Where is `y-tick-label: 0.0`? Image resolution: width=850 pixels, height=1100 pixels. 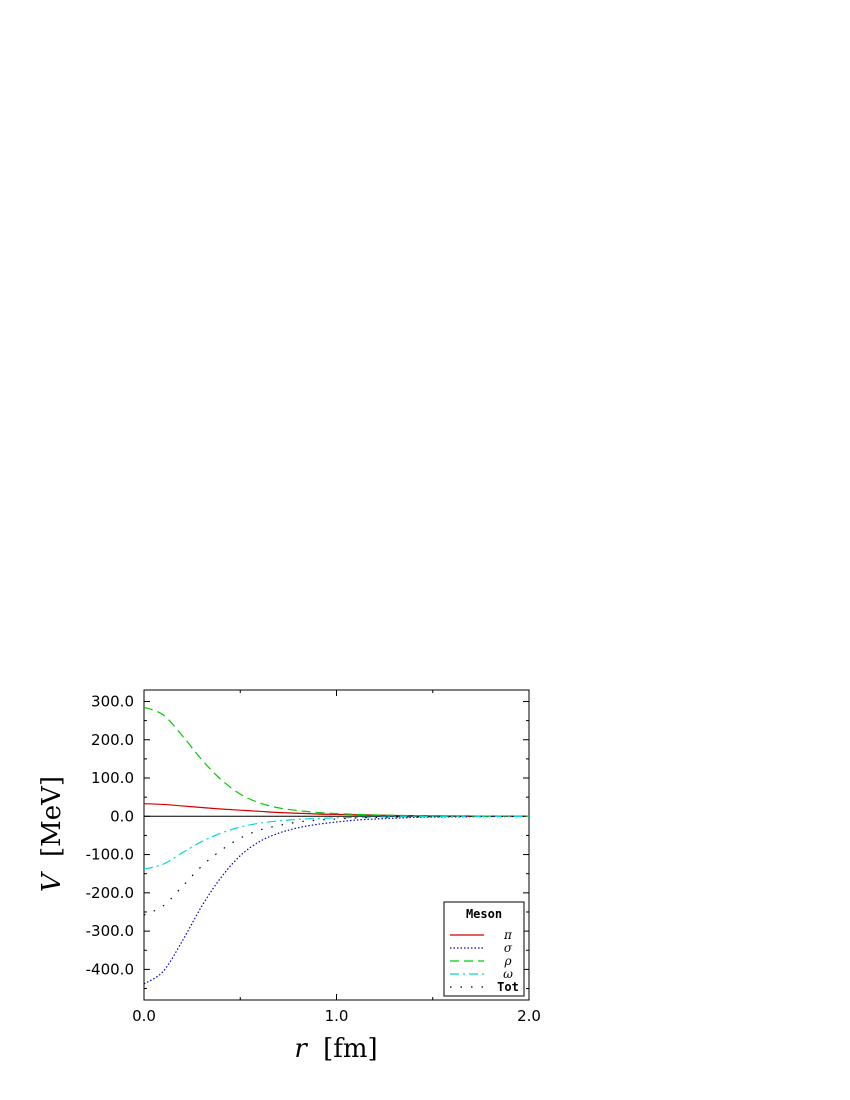 y-tick-label: 0.0 is located at coordinates (122, 816).